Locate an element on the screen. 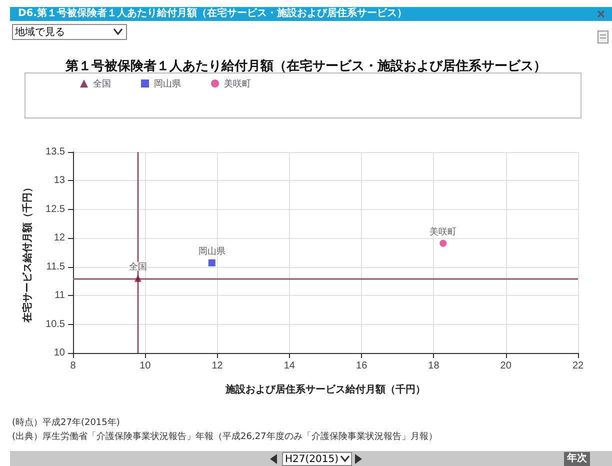  x-tick-label: 18 is located at coordinates (434, 366).